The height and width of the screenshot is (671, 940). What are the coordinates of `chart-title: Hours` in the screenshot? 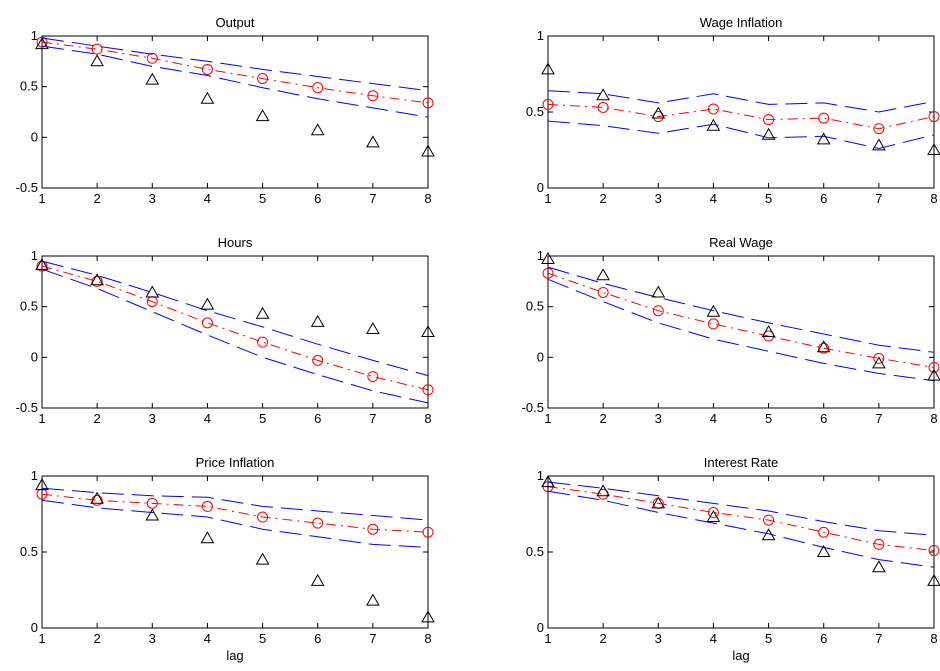 It's located at (235, 242).